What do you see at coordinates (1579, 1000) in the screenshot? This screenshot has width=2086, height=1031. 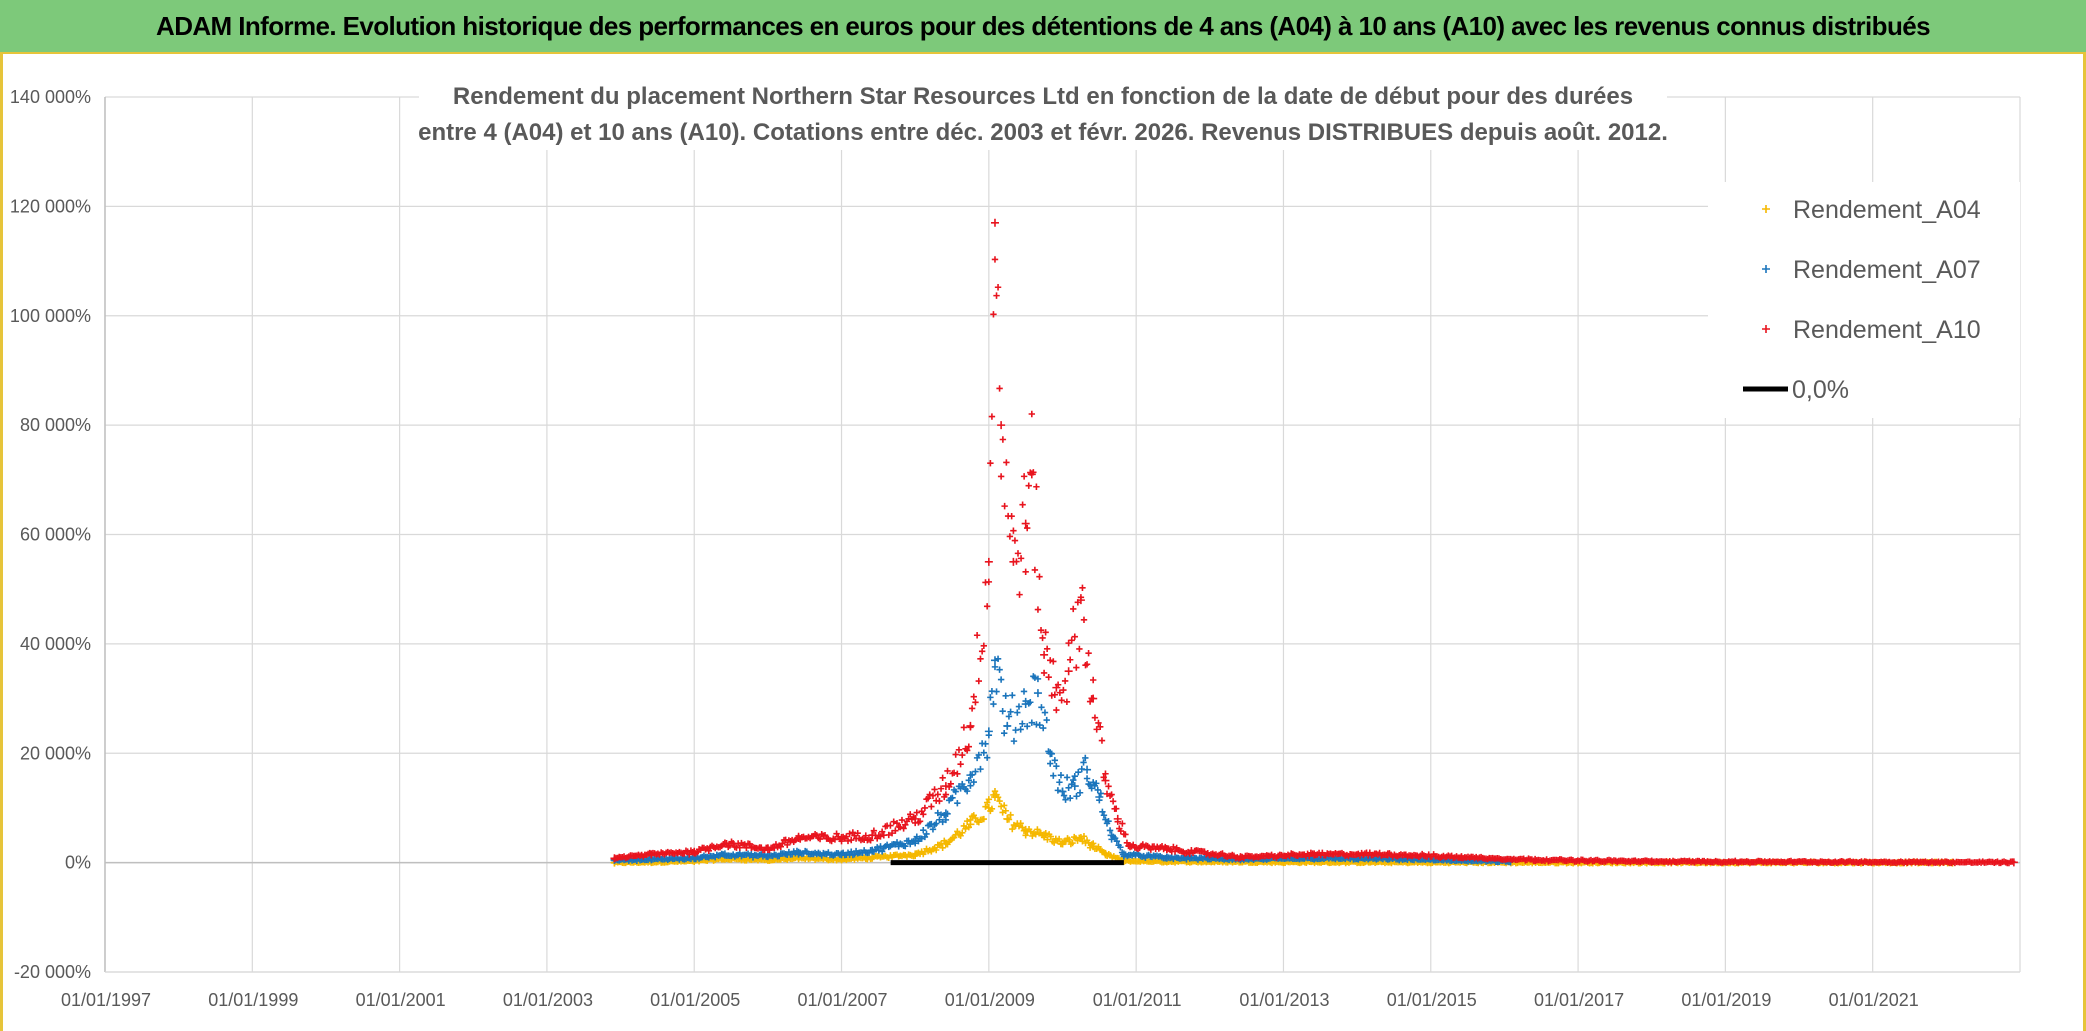 I see `x-tick-label: 01/01/2017` at bounding box center [1579, 1000].